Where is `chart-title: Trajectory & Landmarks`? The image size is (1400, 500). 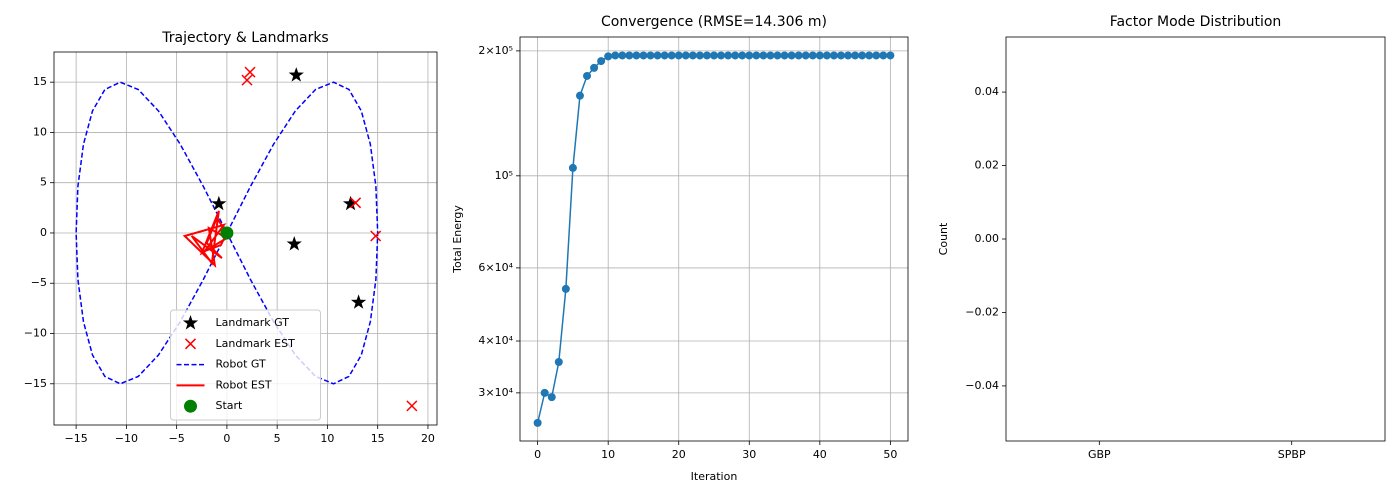
chart-title: Trajectory & Landmarks is located at coordinates (244, 38).